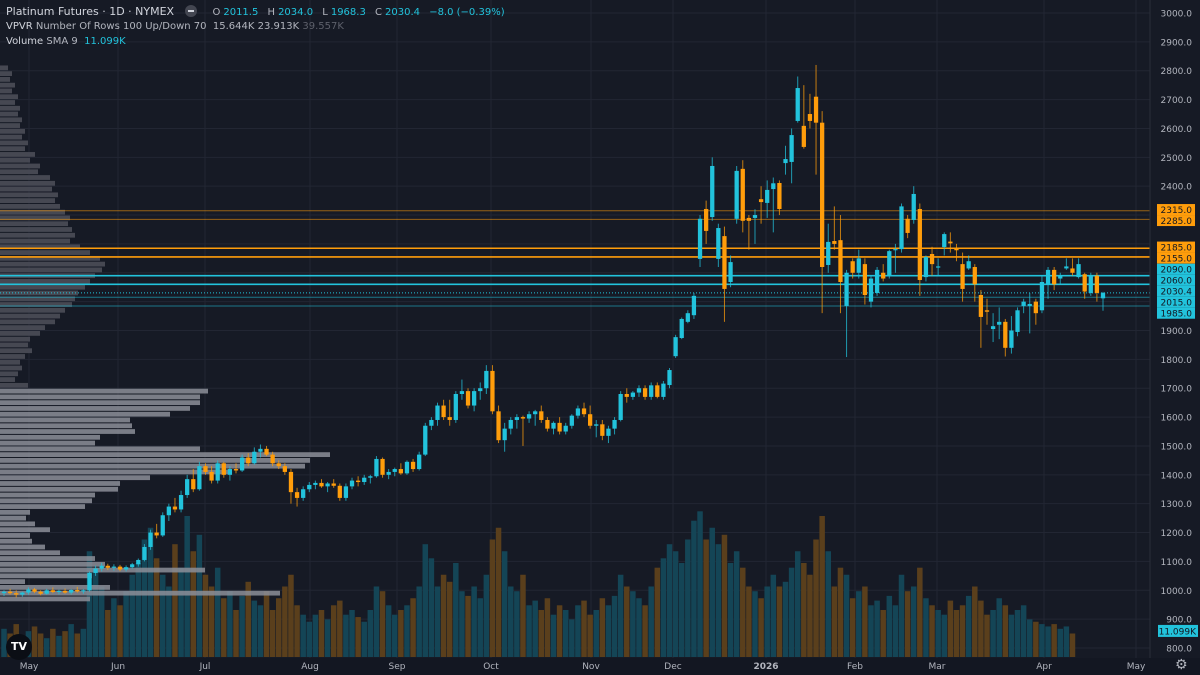 Image resolution: width=1200 pixels, height=675 pixels. I want to click on level-label-text: 2030.4, so click(1177, 293).